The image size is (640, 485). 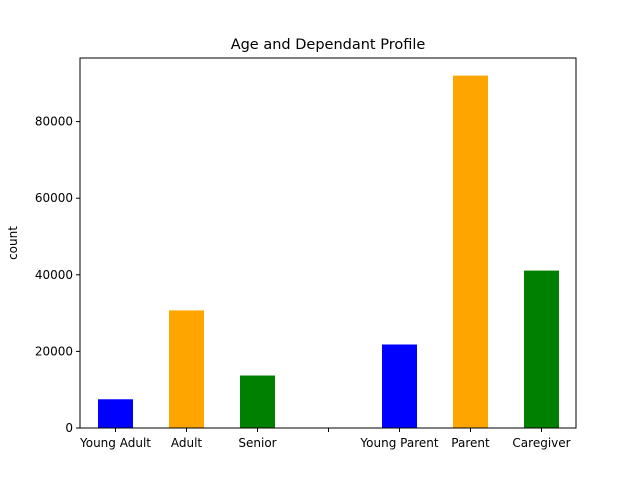 What do you see at coordinates (115, 443) in the screenshot?
I see `x-tick-label: Young Adult` at bounding box center [115, 443].